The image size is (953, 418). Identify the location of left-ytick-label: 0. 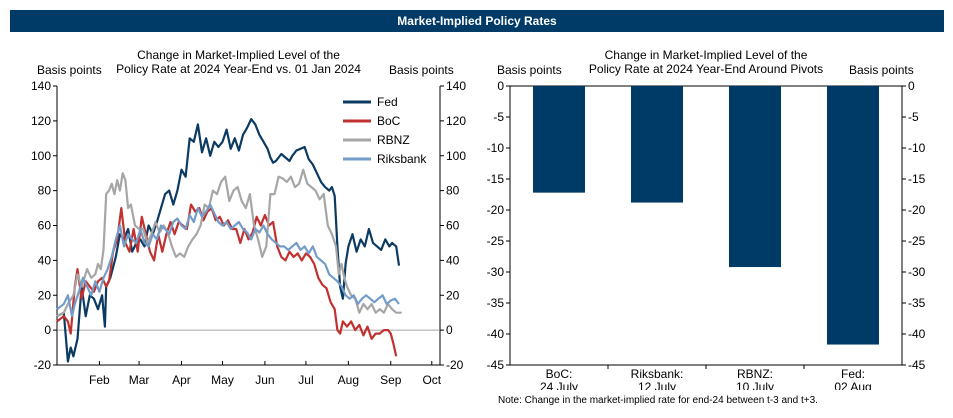
(47, 330).